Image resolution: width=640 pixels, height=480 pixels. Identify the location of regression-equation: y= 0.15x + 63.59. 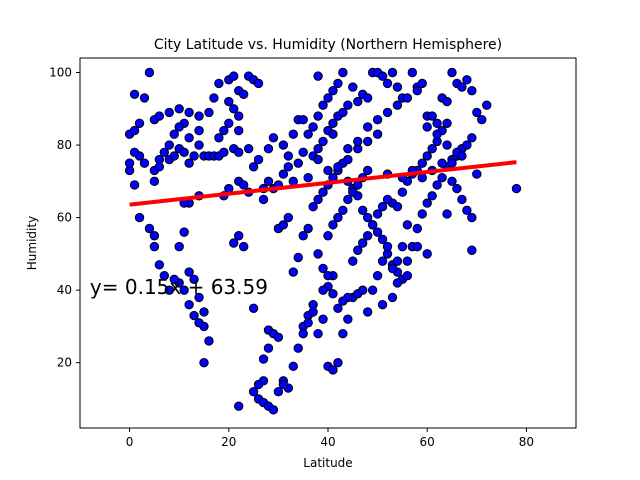
(179, 287).